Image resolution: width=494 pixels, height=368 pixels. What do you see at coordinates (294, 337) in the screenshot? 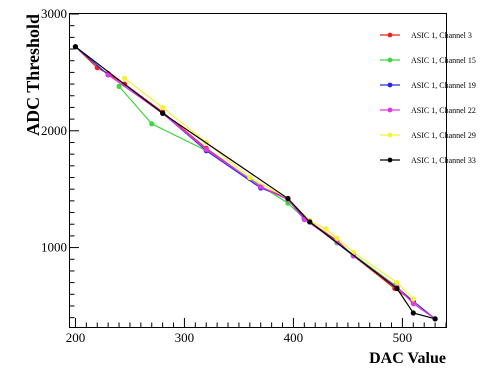
I see `x-tick-label: 400` at bounding box center [294, 337].